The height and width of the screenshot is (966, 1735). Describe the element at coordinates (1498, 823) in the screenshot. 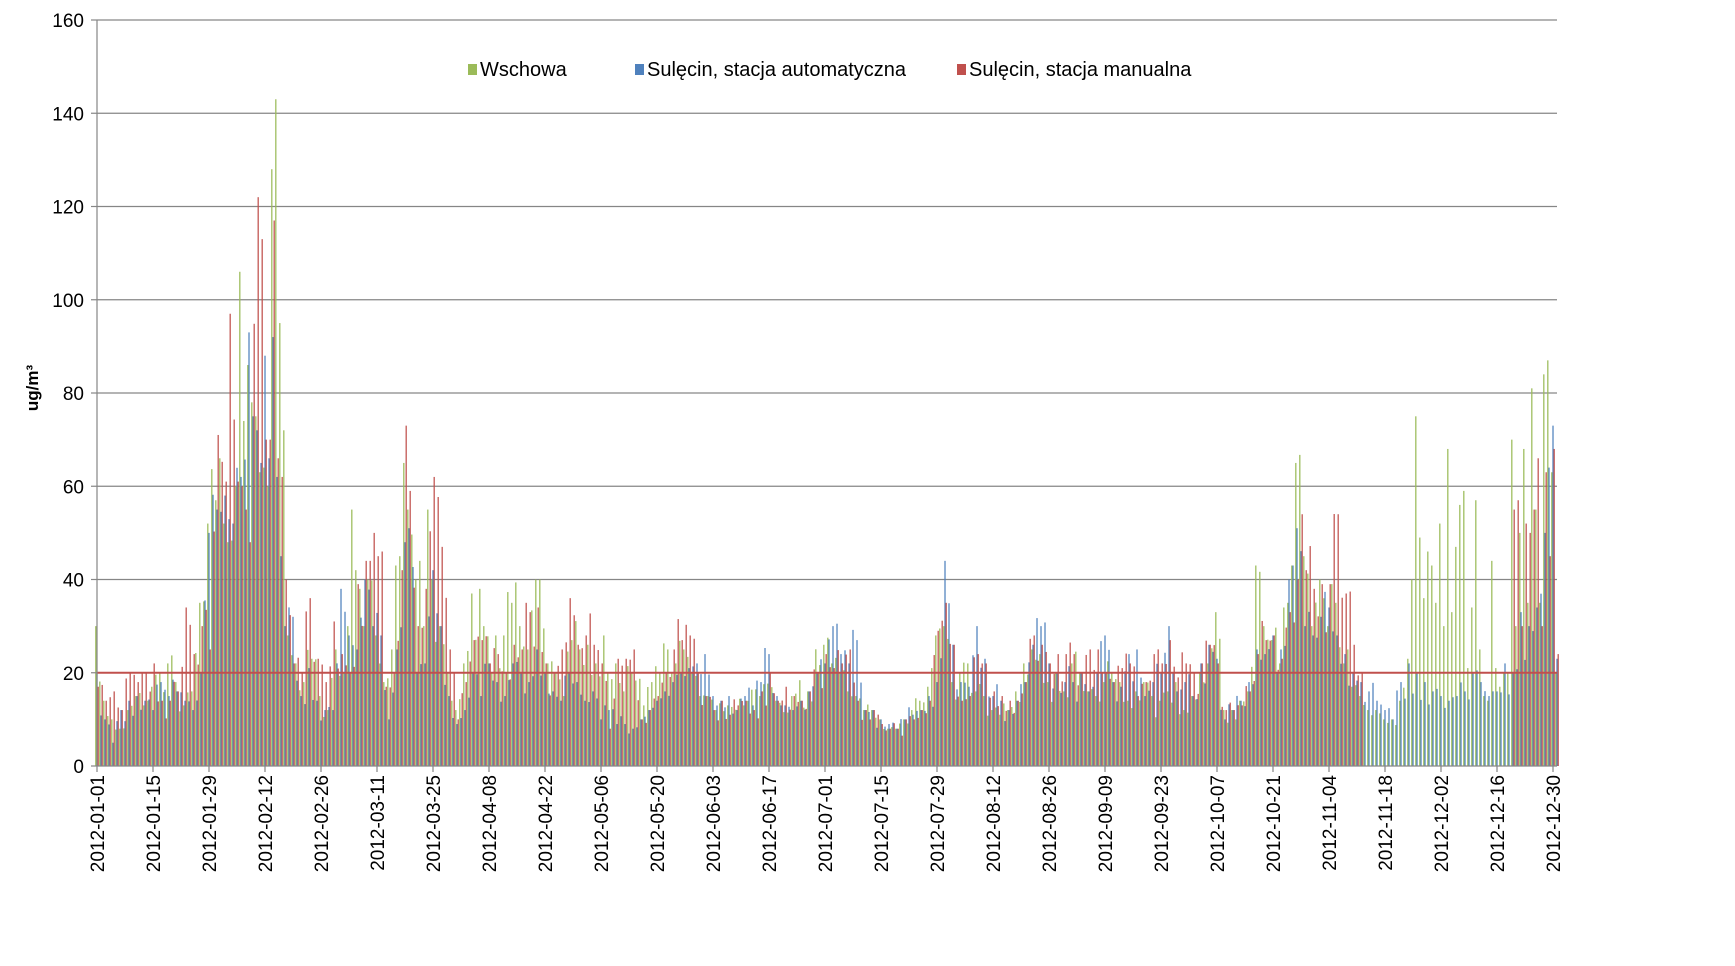

I see `x-tick-label-25: 2012-12-16` at that location.